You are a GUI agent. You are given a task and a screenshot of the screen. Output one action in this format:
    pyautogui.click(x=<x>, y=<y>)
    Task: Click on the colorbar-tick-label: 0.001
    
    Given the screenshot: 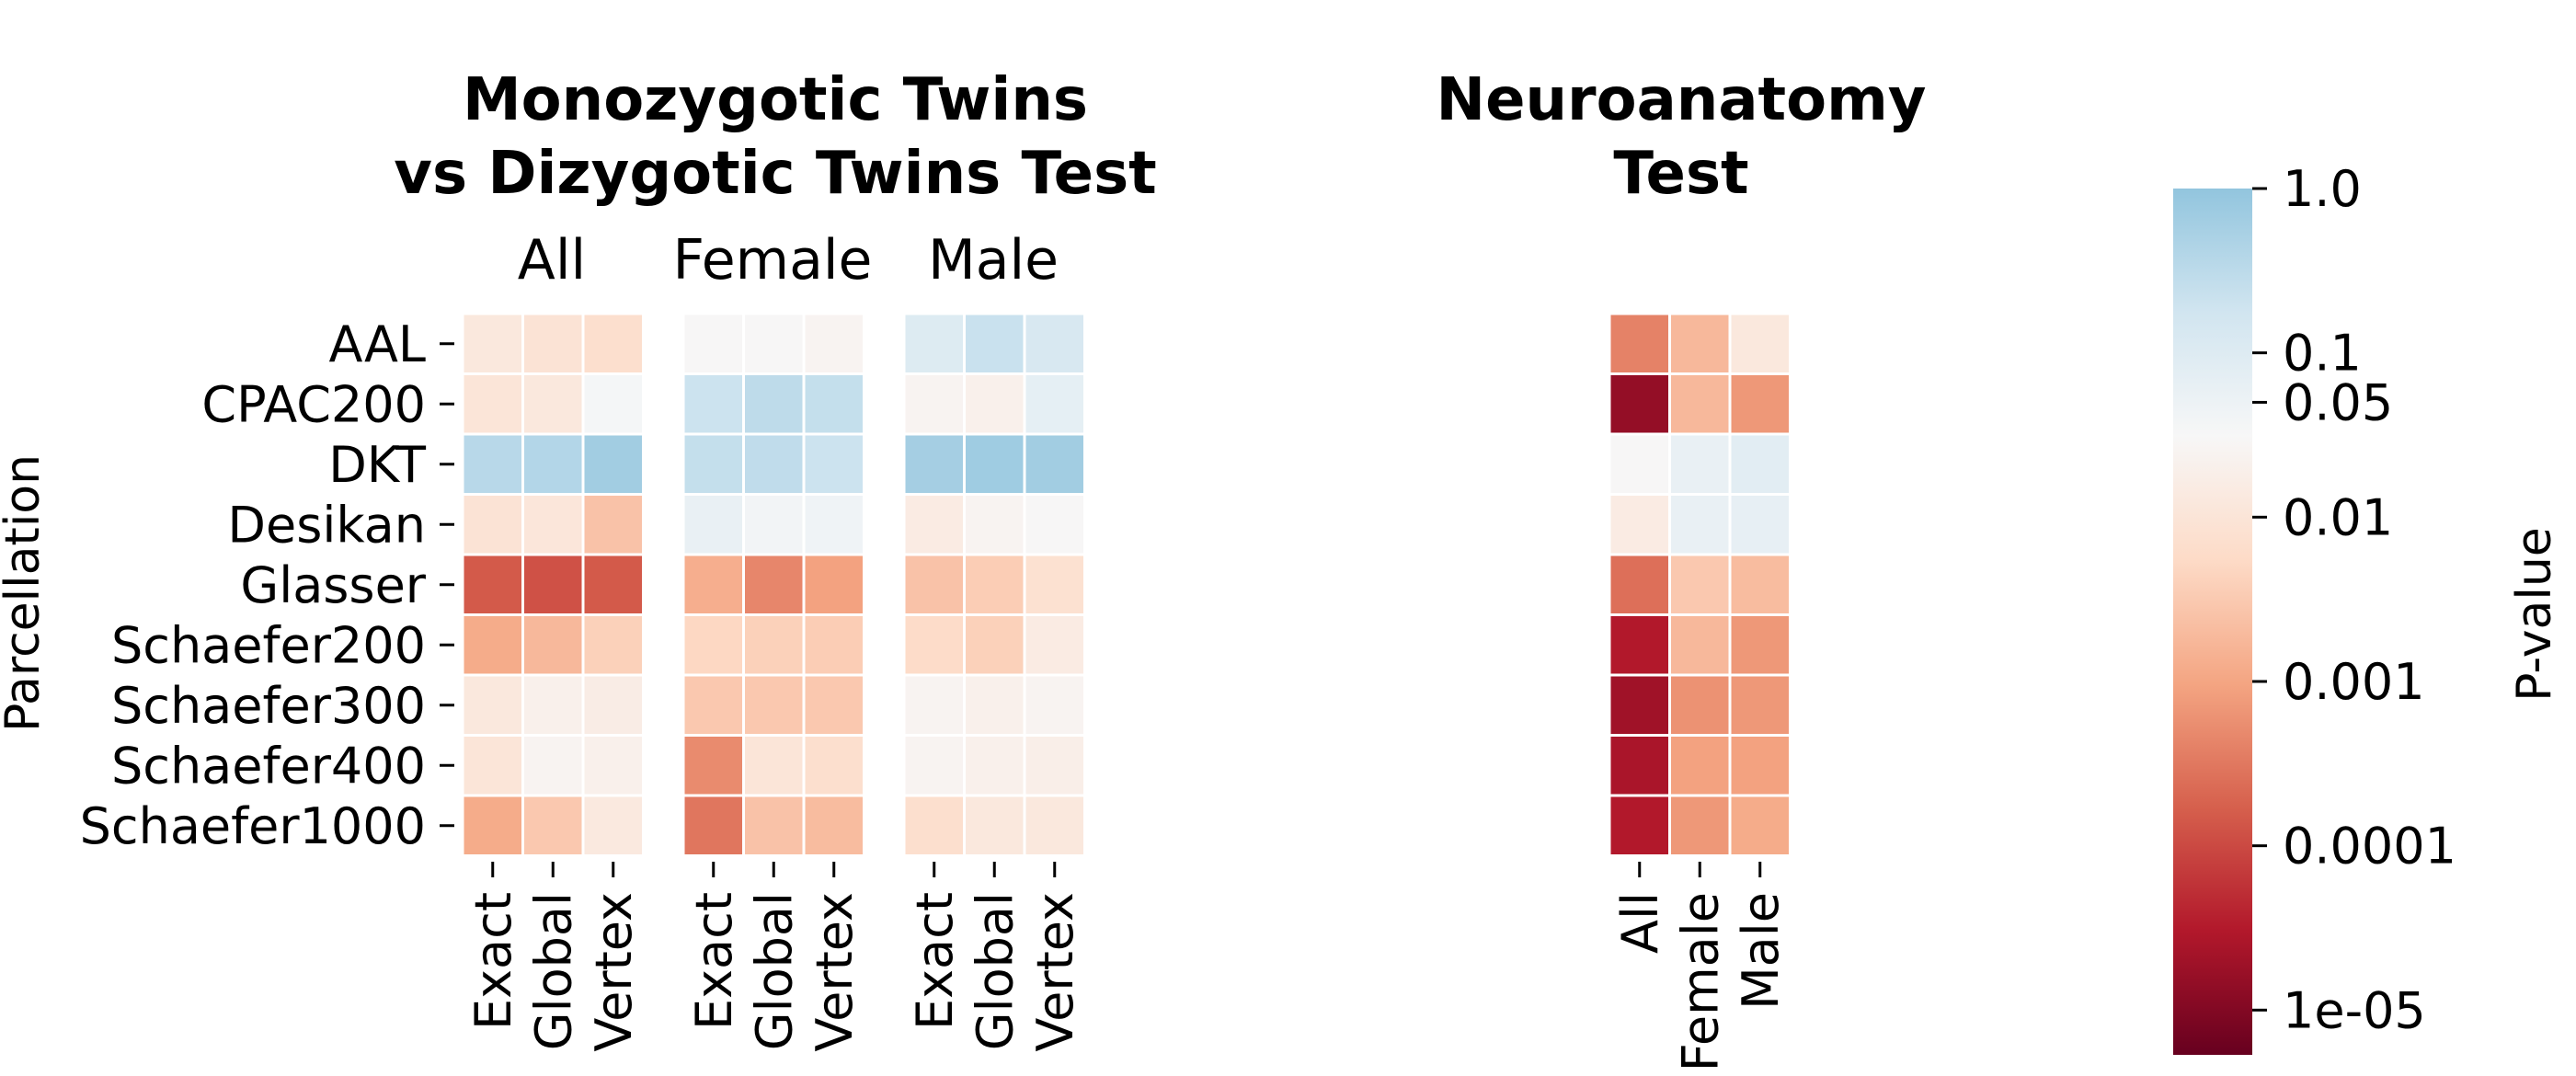 What is the action you would take?
    pyautogui.click(x=2354, y=682)
    